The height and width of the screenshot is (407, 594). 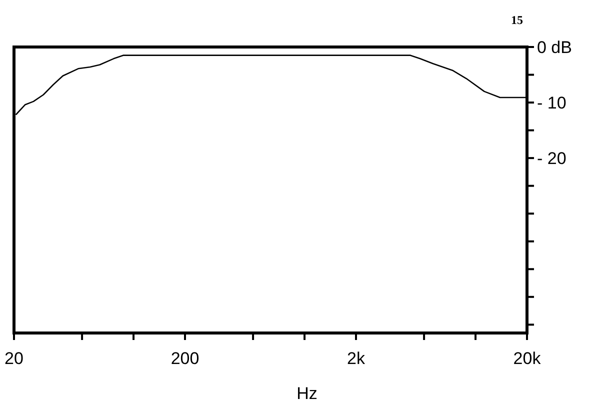 What do you see at coordinates (185, 358) in the screenshot?
I see `x-tick-label: 200` at bounding box center [185, 358].